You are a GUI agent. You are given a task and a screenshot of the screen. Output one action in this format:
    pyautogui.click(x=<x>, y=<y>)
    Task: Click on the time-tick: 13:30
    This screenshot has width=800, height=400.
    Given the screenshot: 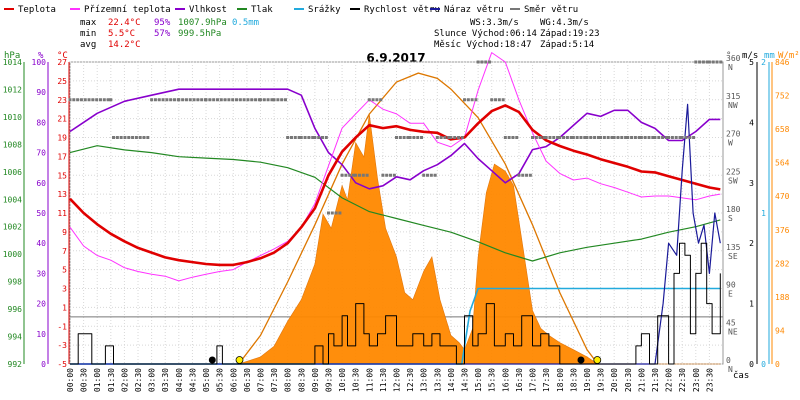 What is the action you would take?
    pyautogui.click(x=437, y=380)
    